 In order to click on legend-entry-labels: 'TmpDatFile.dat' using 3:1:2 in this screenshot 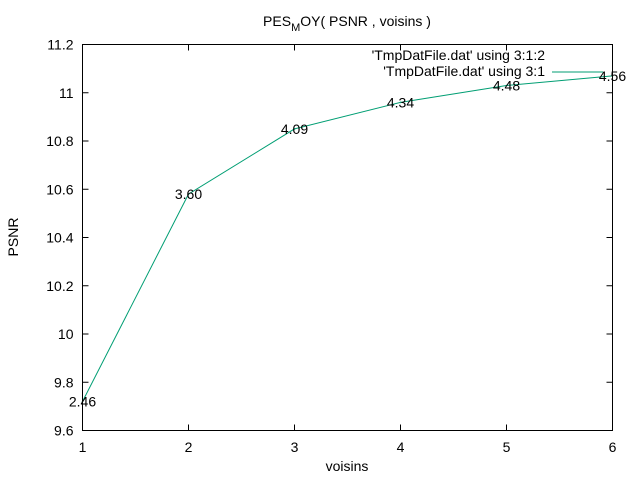, I will do `click(459, 55)`.